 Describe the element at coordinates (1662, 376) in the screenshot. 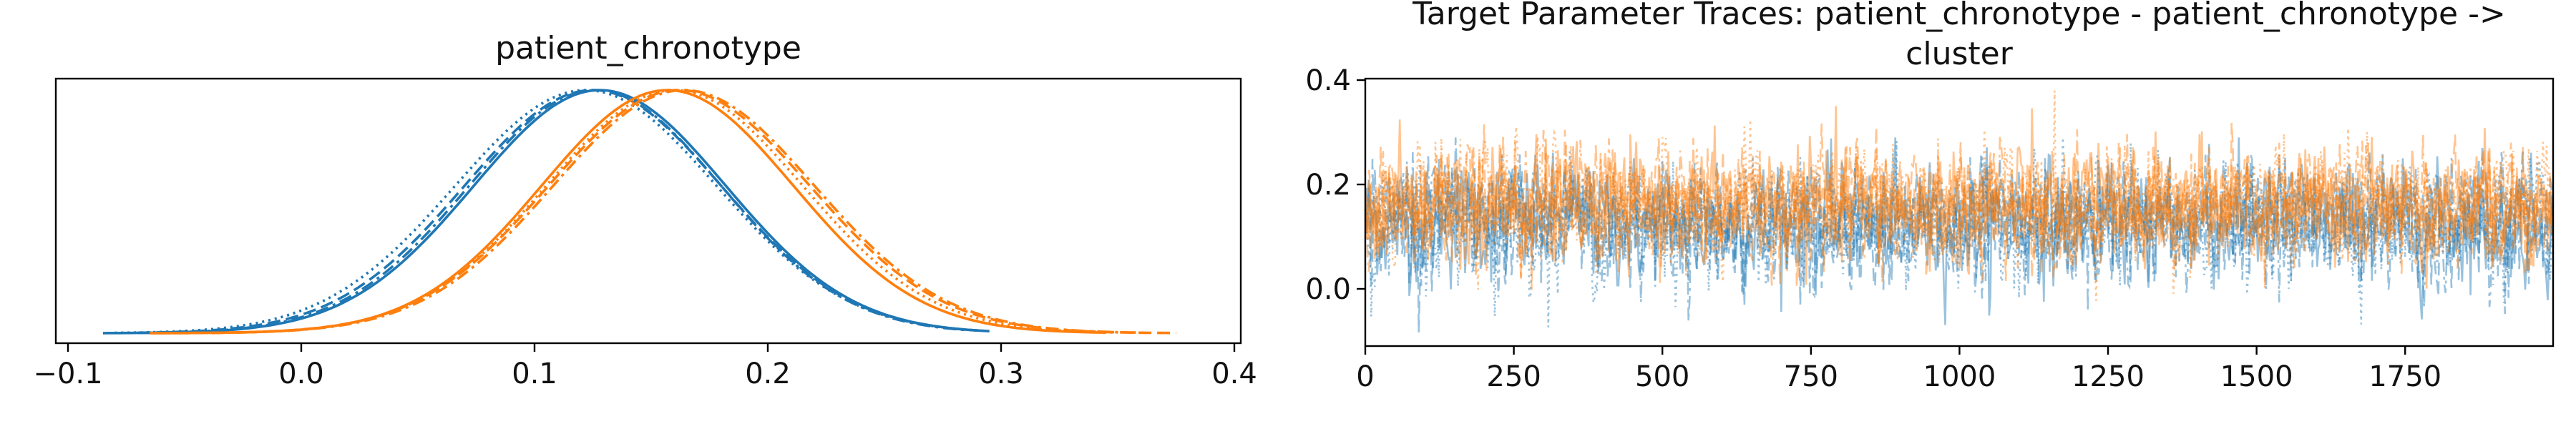

I see `trace-x-tick-label: 500` at that location.